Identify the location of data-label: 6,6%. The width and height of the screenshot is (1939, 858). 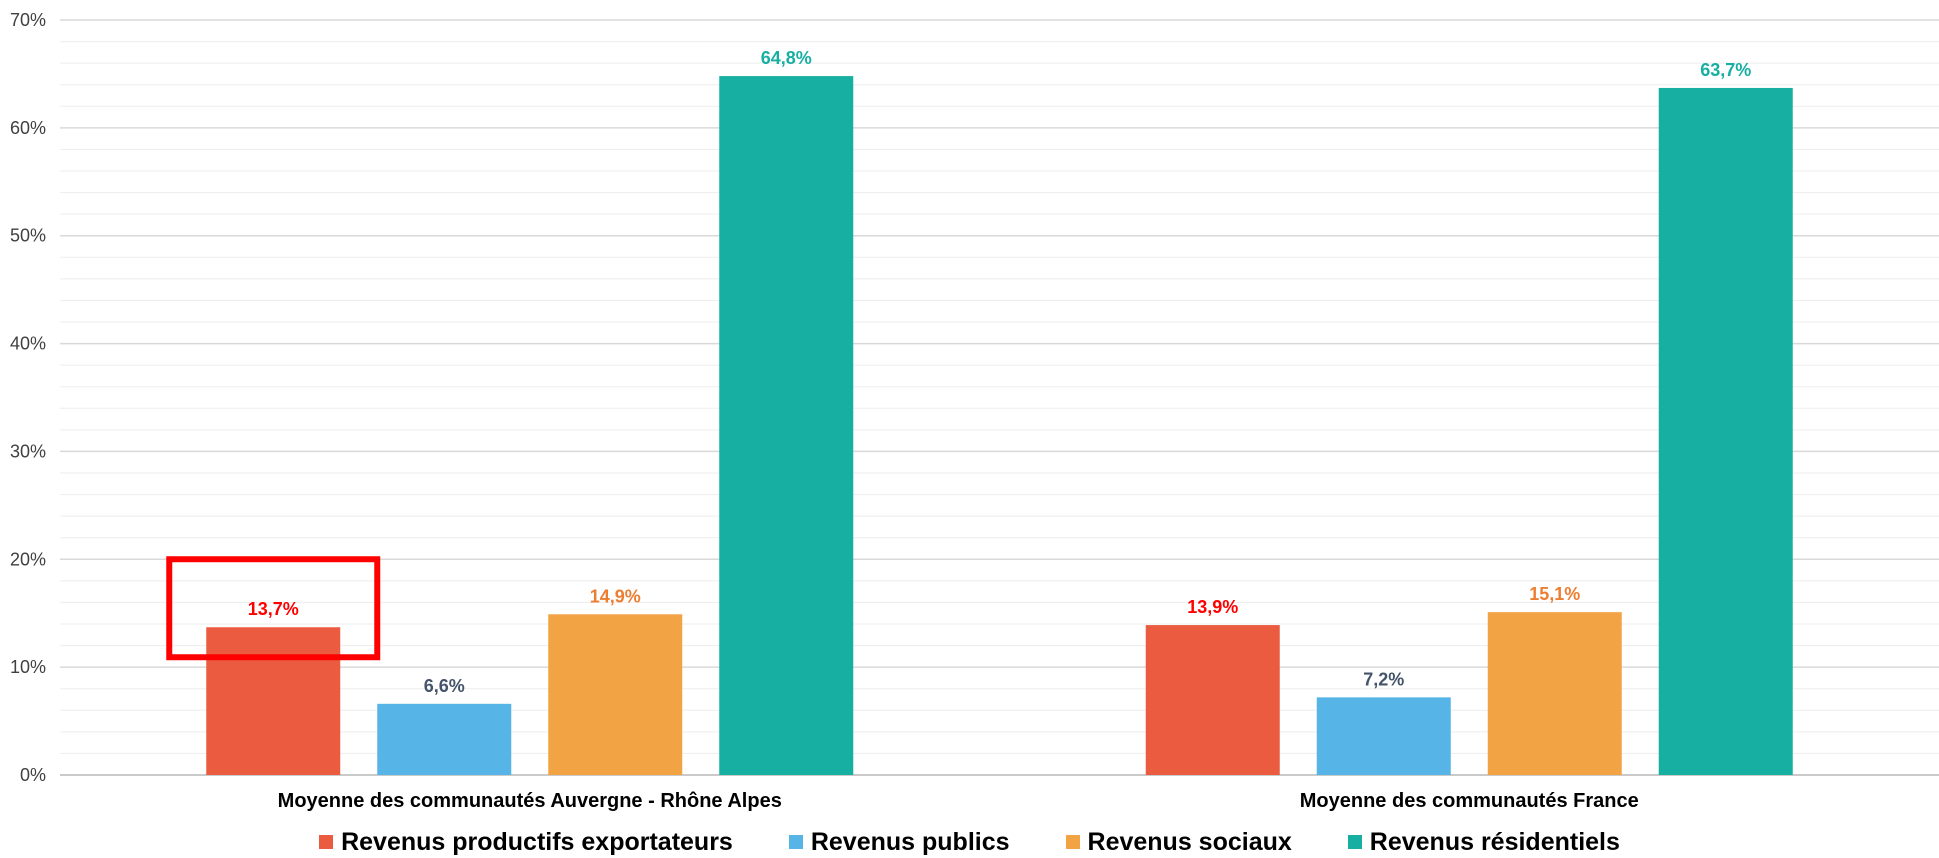
(444, 686).